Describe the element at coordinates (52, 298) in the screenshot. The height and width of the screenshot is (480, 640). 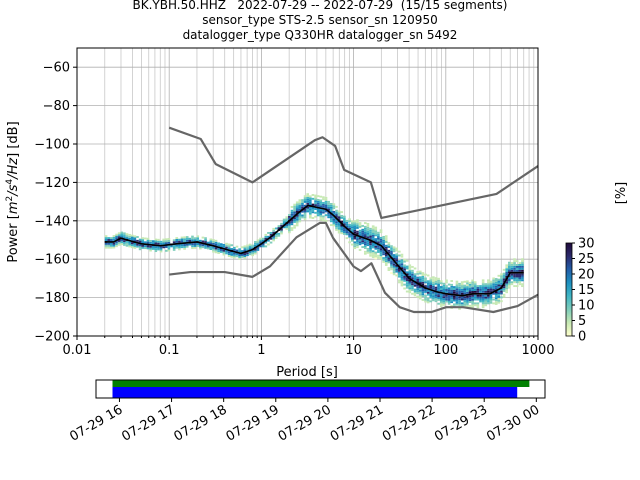
I see `y-tick-label: −180` at that location.